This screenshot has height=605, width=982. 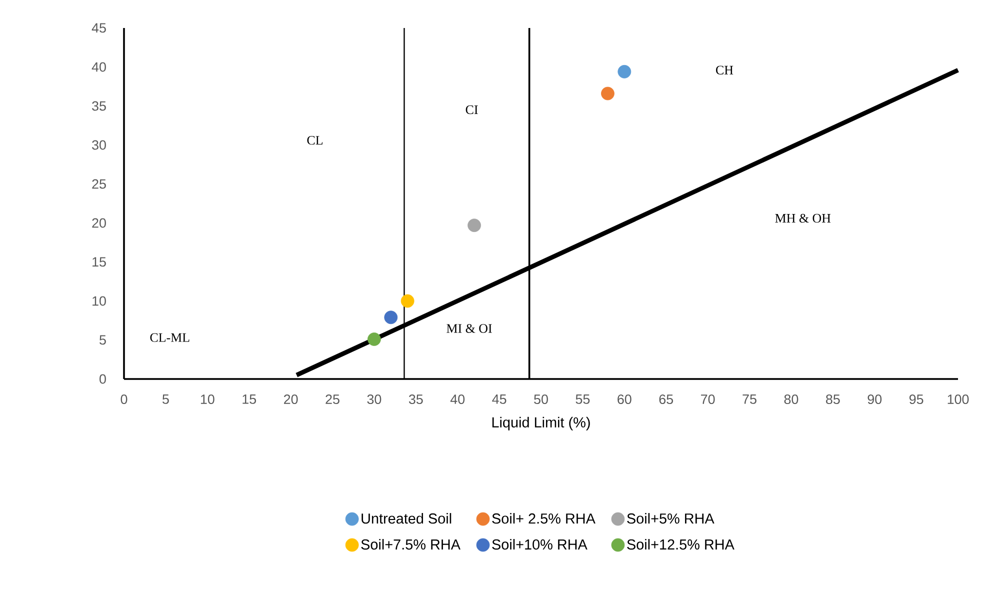 What do you see at coordinates (99, 145) in the screenshot?
I see `y-tick-label: 30` at bounding box center [99, 145].